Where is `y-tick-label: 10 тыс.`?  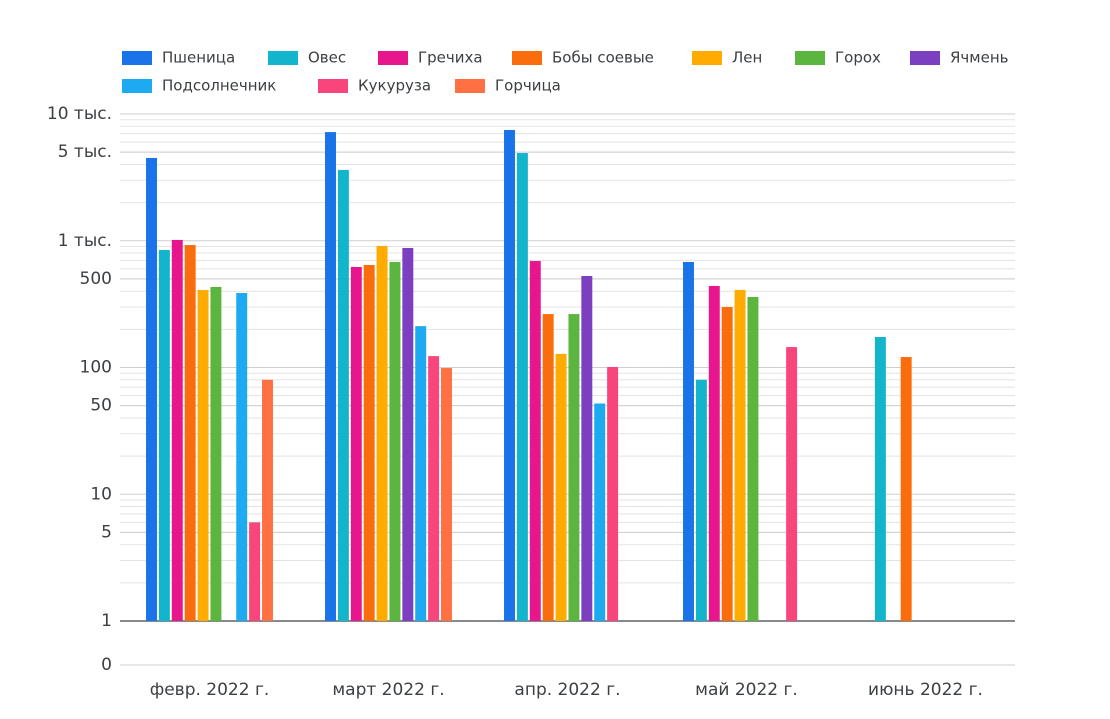
y-tick-label: 10 тыс. is located at coordinates (79, 114).